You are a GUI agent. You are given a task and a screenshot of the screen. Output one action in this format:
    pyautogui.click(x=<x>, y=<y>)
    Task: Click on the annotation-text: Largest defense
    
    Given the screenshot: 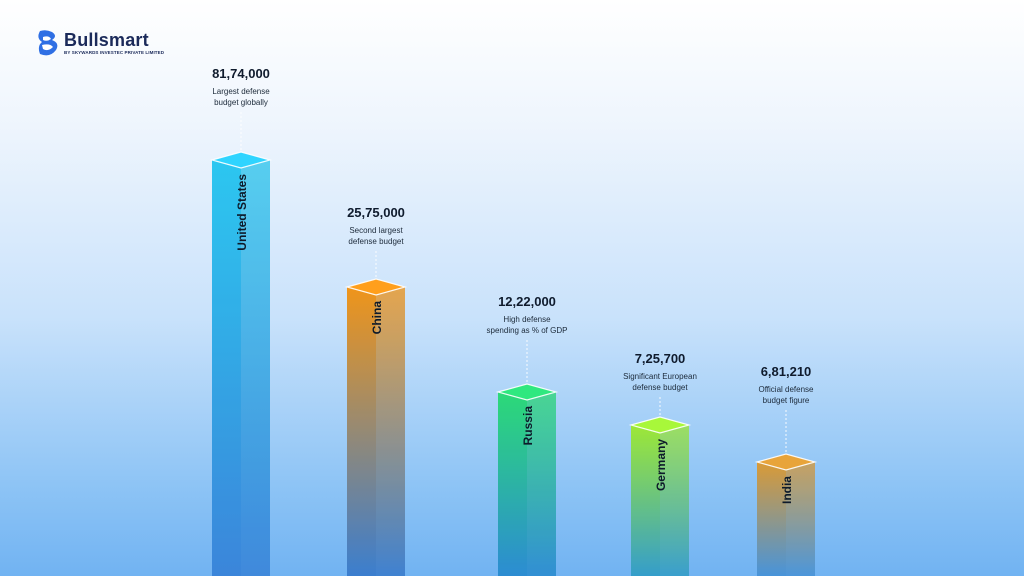 What is the action you would take?
    pyautogui.click(x=241, y=91)
    